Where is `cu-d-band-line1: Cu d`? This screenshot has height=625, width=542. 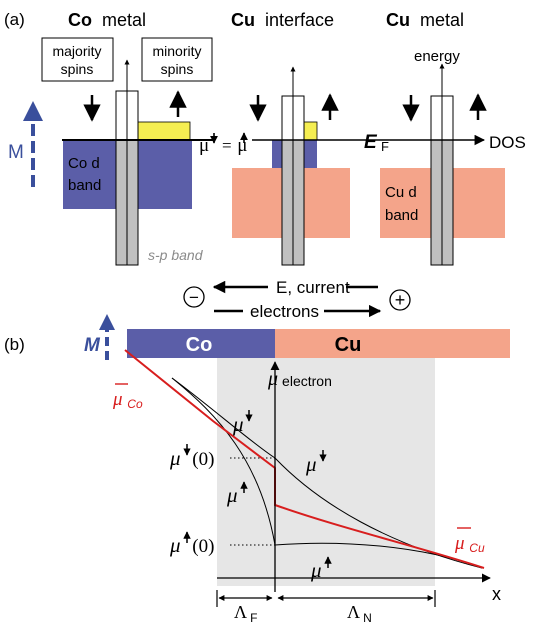 cu-d-band-line1: Cu d is located at coordinates (401, 192).